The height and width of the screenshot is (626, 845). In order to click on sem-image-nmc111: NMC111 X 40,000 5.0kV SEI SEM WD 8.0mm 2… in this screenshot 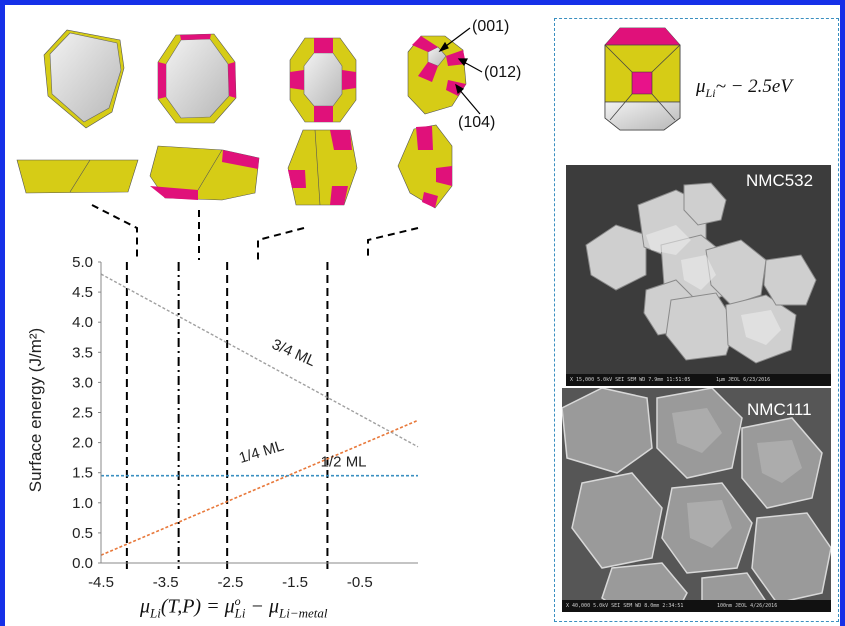, I will do `click(696, 500)`.